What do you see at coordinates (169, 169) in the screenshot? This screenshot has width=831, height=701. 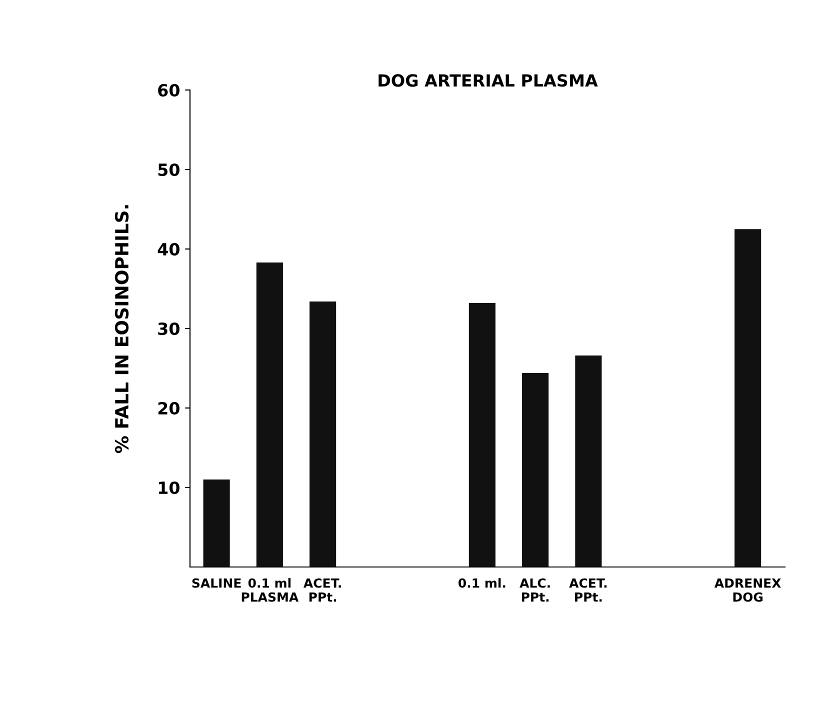 I see `y-tick-label: 50` at bounding box center [169, 169].